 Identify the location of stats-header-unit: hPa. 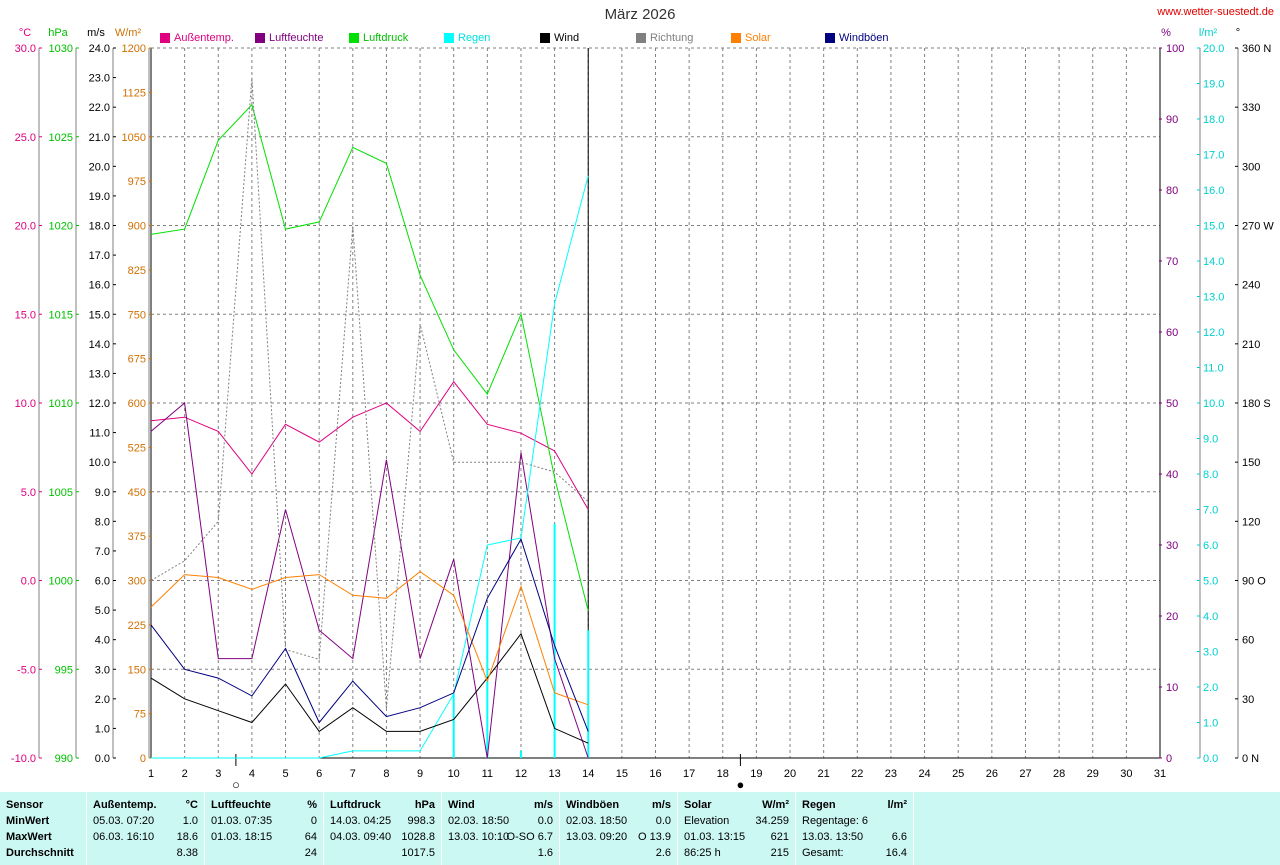
(424, 805).